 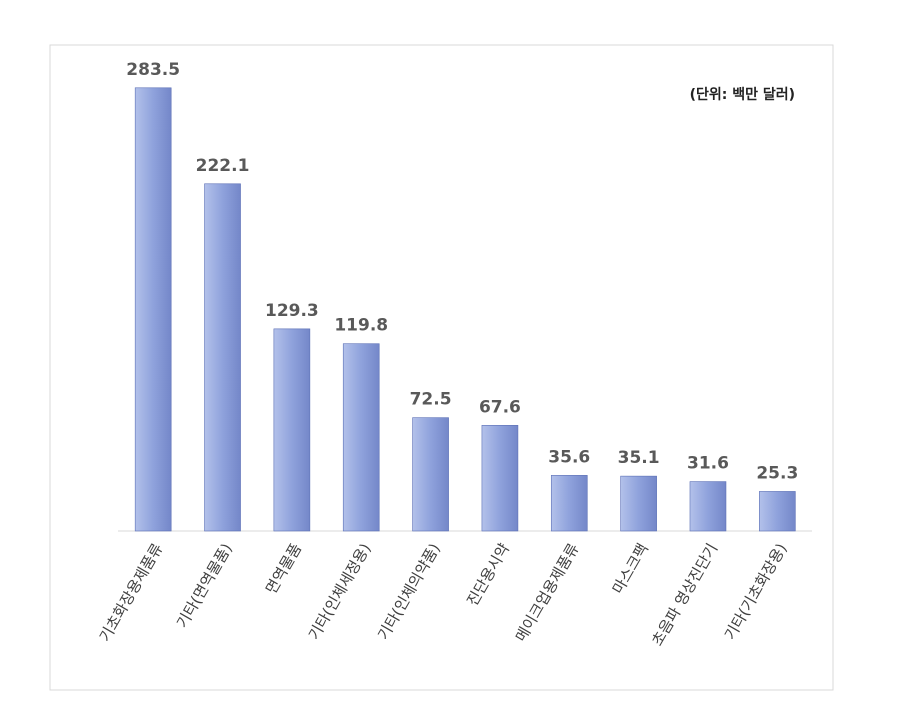 I want to click on value-label: 119.8, so click(x=361, y=326).